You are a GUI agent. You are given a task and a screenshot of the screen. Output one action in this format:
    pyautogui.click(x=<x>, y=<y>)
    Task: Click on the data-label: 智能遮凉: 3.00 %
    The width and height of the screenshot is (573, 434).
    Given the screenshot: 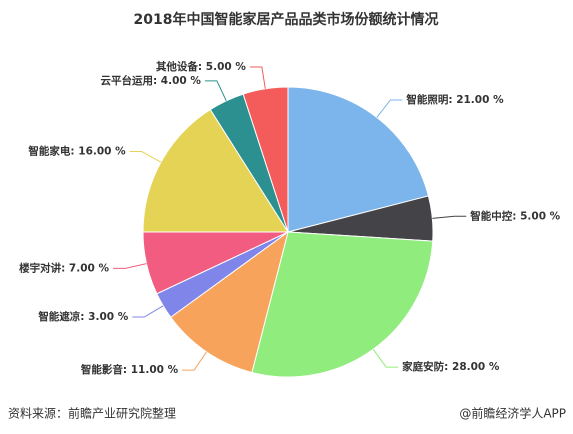 What is the action you would take?
    pyautogui.click(x=82, y=316)
    